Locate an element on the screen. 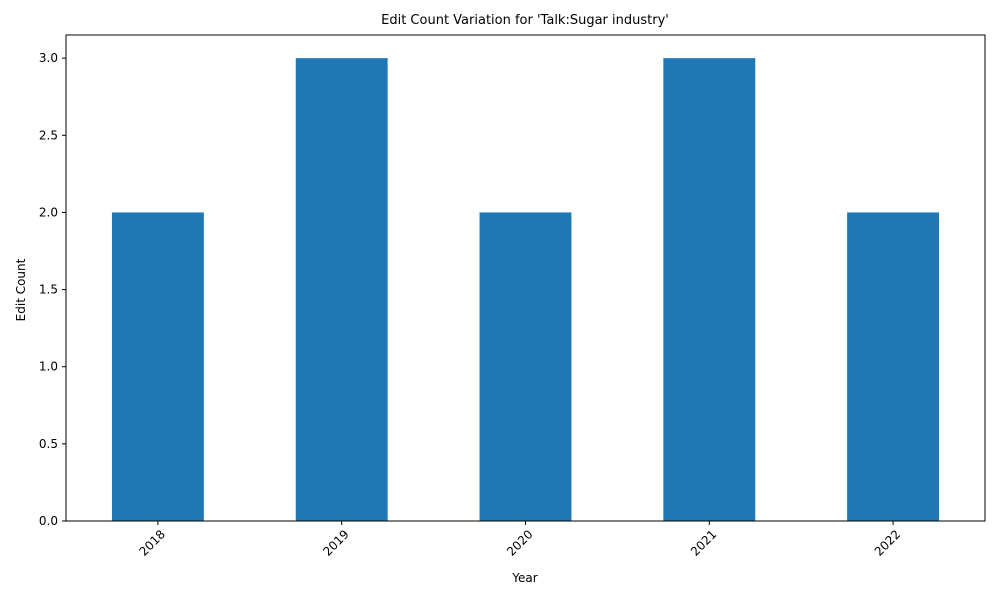 The height and width of the screenshot is (600, 1000). bar-2018 is located at coordinates (157, 366).